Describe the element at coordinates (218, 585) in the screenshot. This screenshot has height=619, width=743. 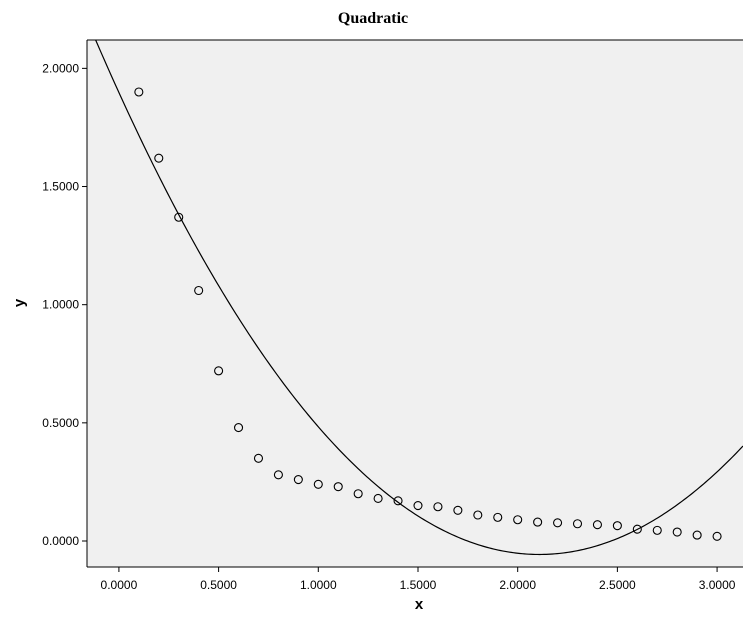
I see `x-tick-label: 0.5000` at that location.